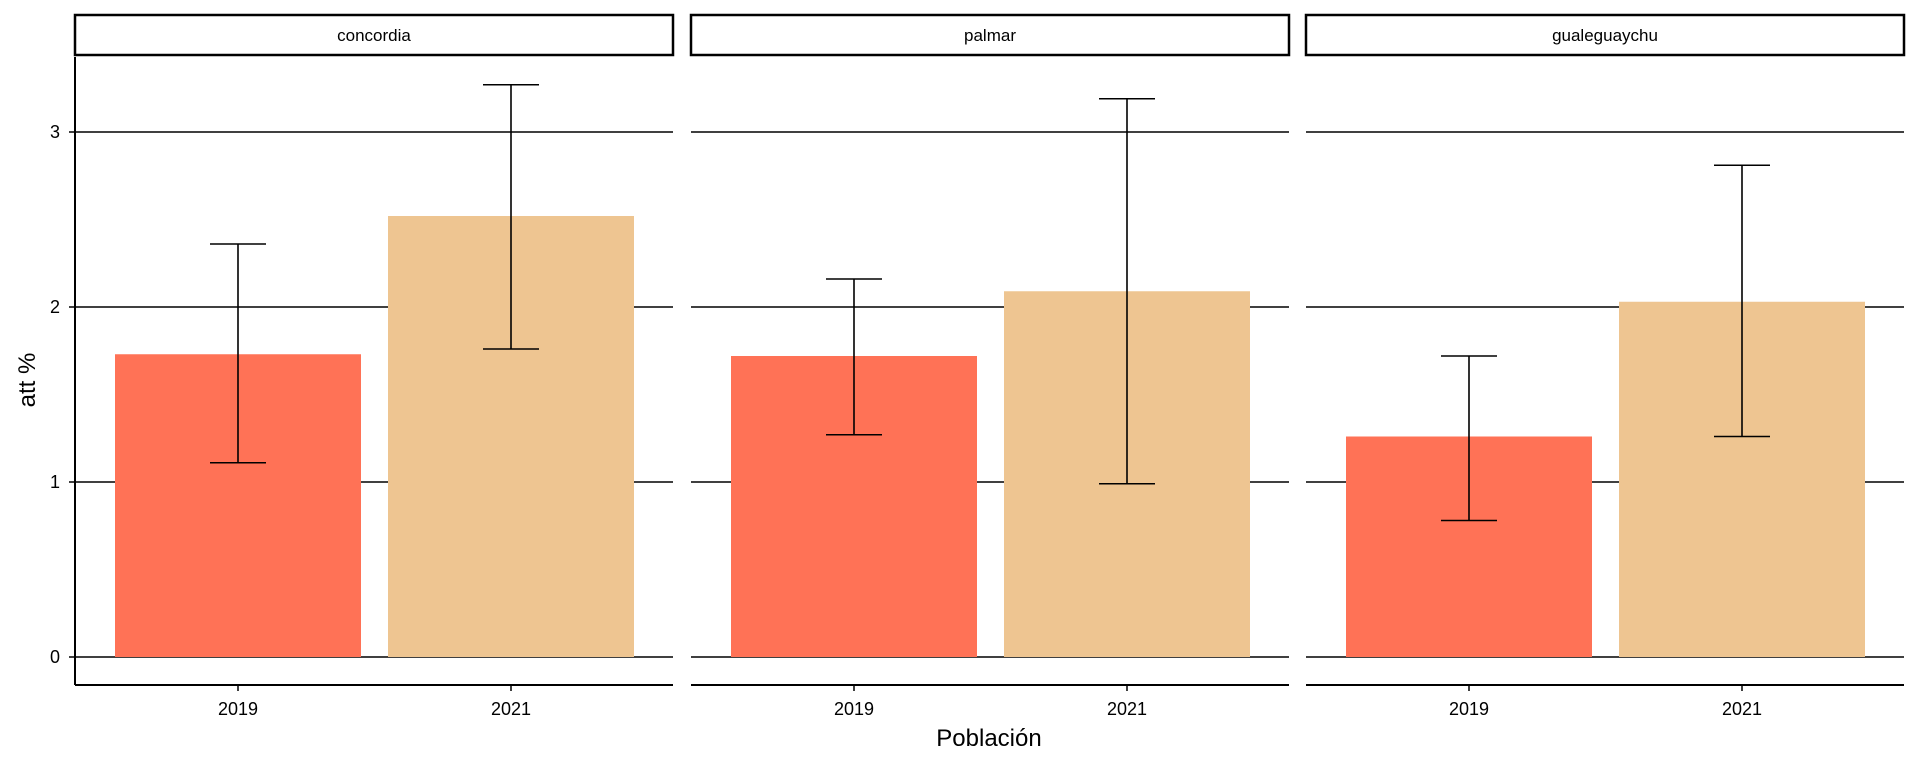 This screenshot has height=768, width=1920. I want to click on strip-gualeguaychu, so click(1605, 35).